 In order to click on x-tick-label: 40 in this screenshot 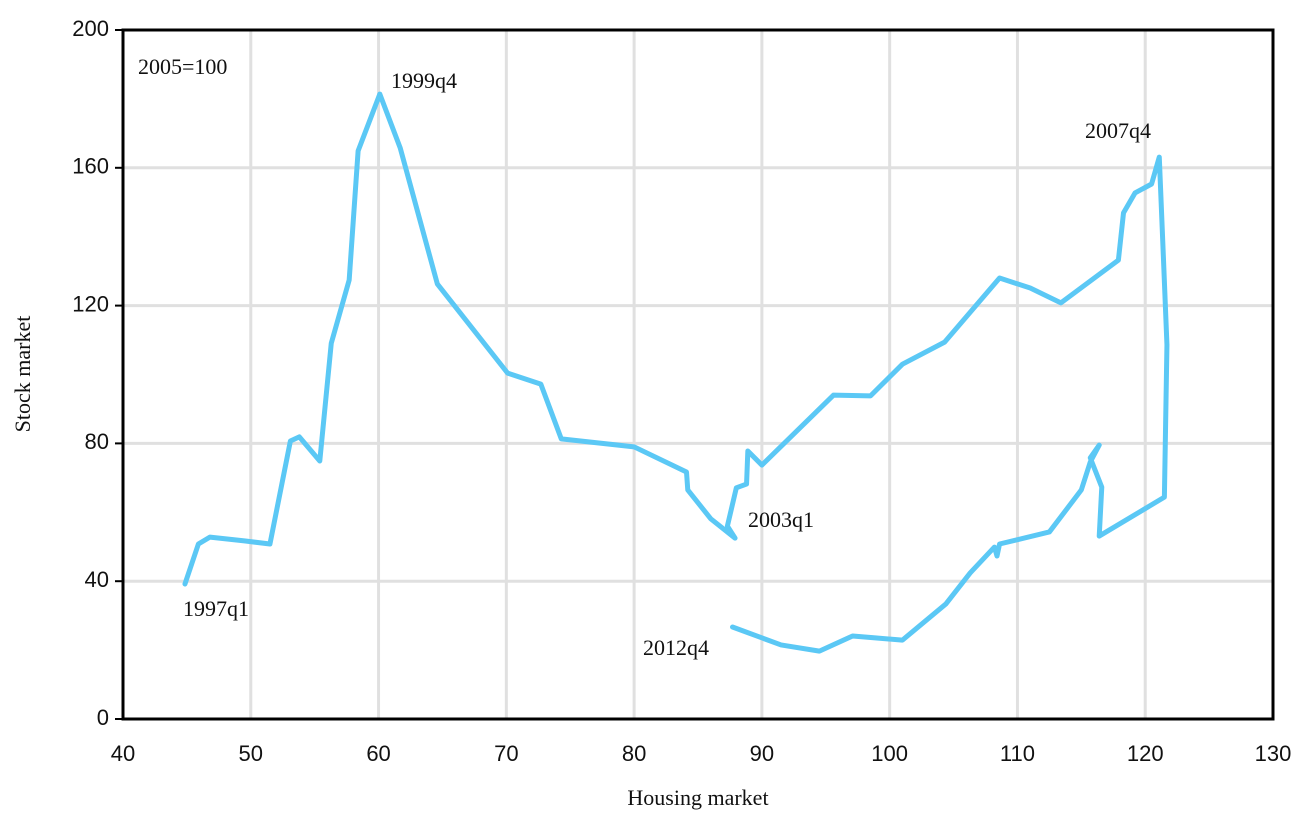, I will do `click(123, 753)`.